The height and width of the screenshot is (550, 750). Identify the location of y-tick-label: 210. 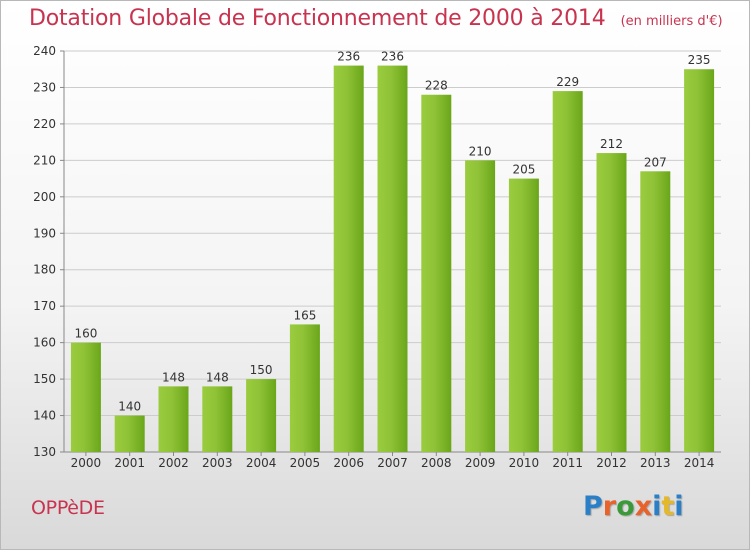
(44, 160).